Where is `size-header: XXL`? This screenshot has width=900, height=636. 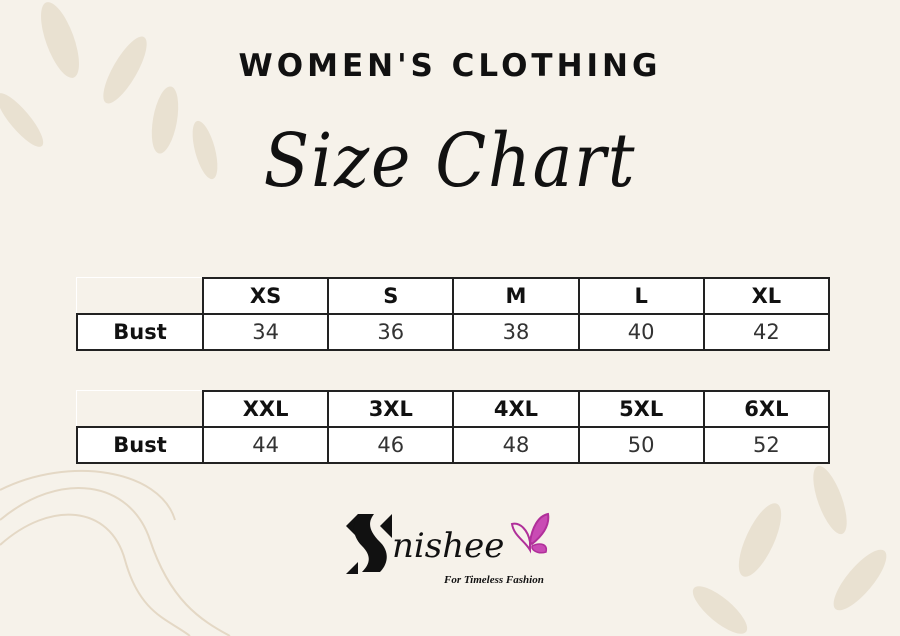
size-header: XXL is located at coordinates (265, 409).